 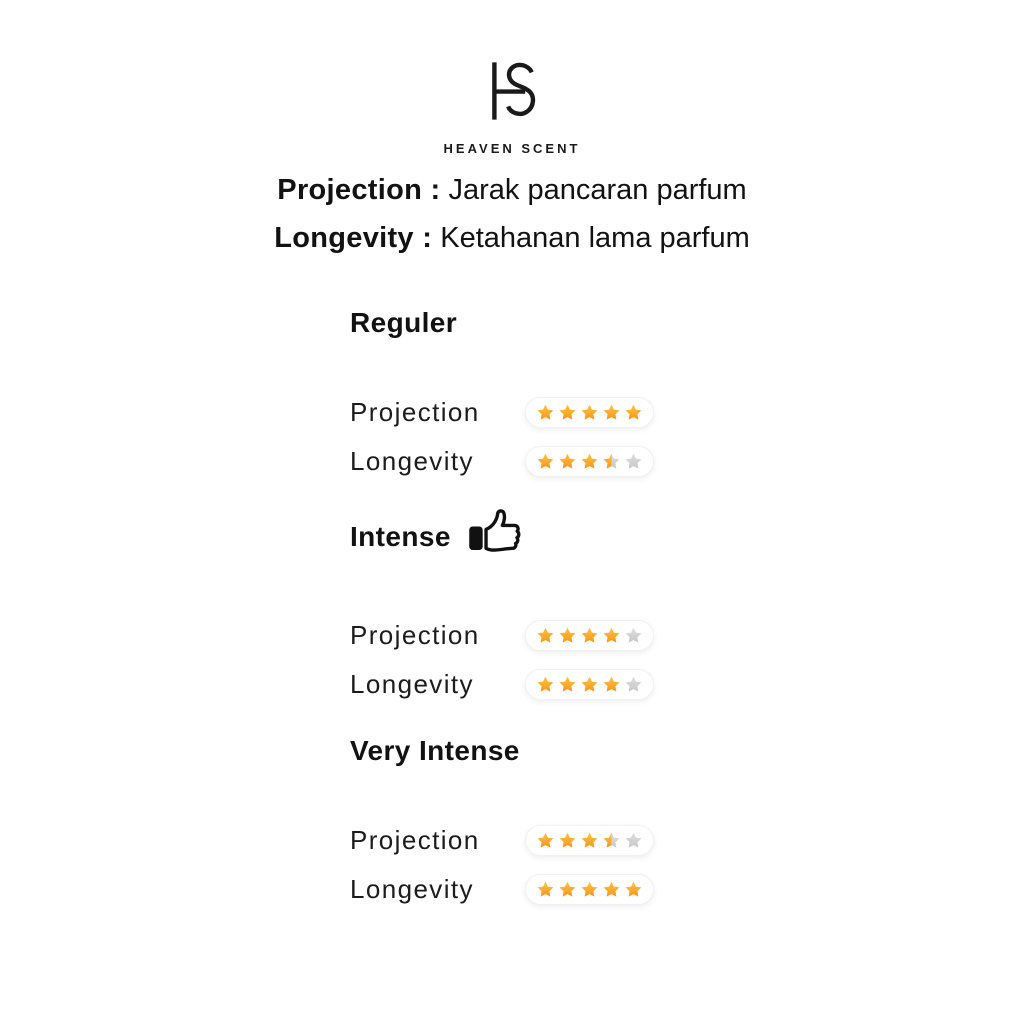 What do you see at coordinates (400, 536) in the screenshot?
I see `section-title-text: Intense` at bounding box center [400, 536].